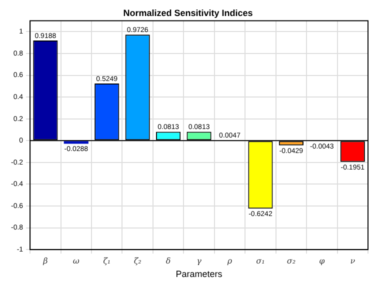 Image resolution: width=386 pixels, height=288 pixels. I want to click on x-tick-label: ω, so click(76, 261).